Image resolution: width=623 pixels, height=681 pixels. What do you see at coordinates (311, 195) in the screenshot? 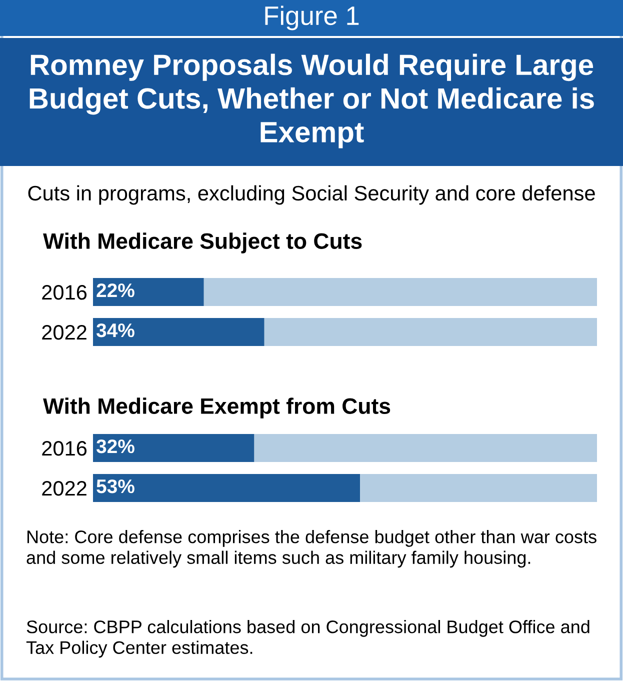
I see `text: Cuts in programs, excluding Social Security and core defense` at bounding box center [311, 195].